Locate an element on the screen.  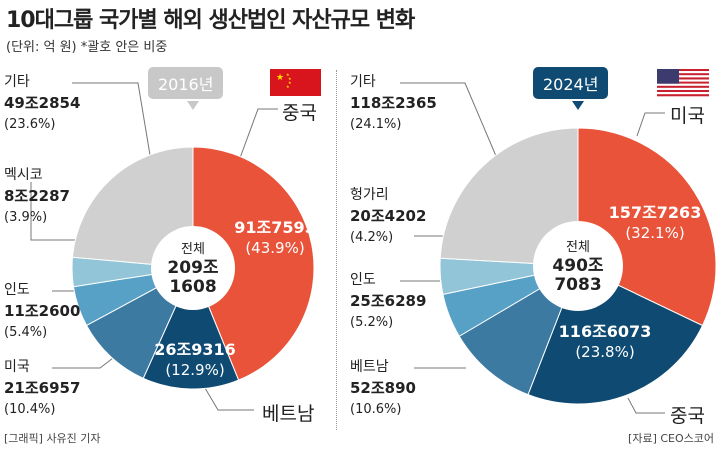
label-india-2016: 인도 11조2600 (5.4%) is located at coordinates (42, 311).